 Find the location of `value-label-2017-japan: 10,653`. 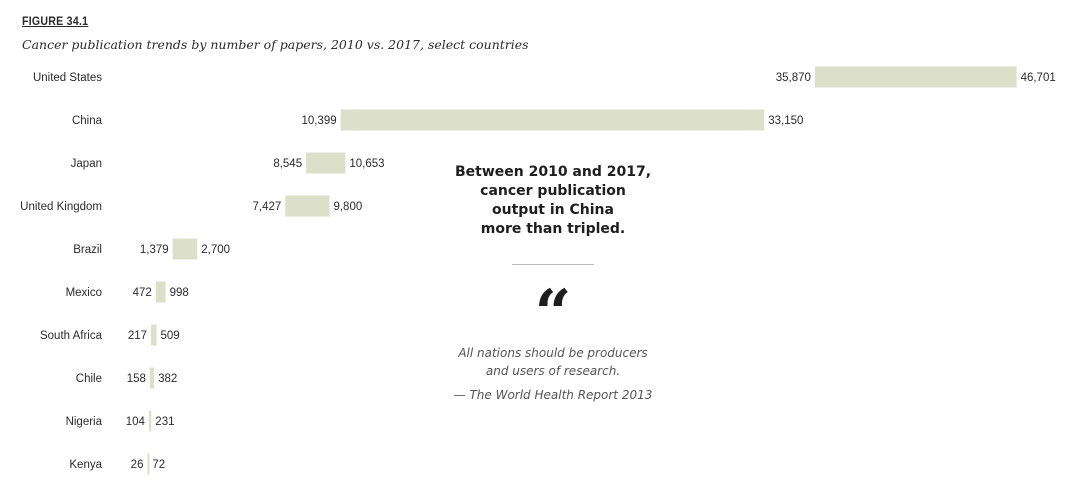

value-label-2017-japan: 10,653 is located at coordinates (366, 164).